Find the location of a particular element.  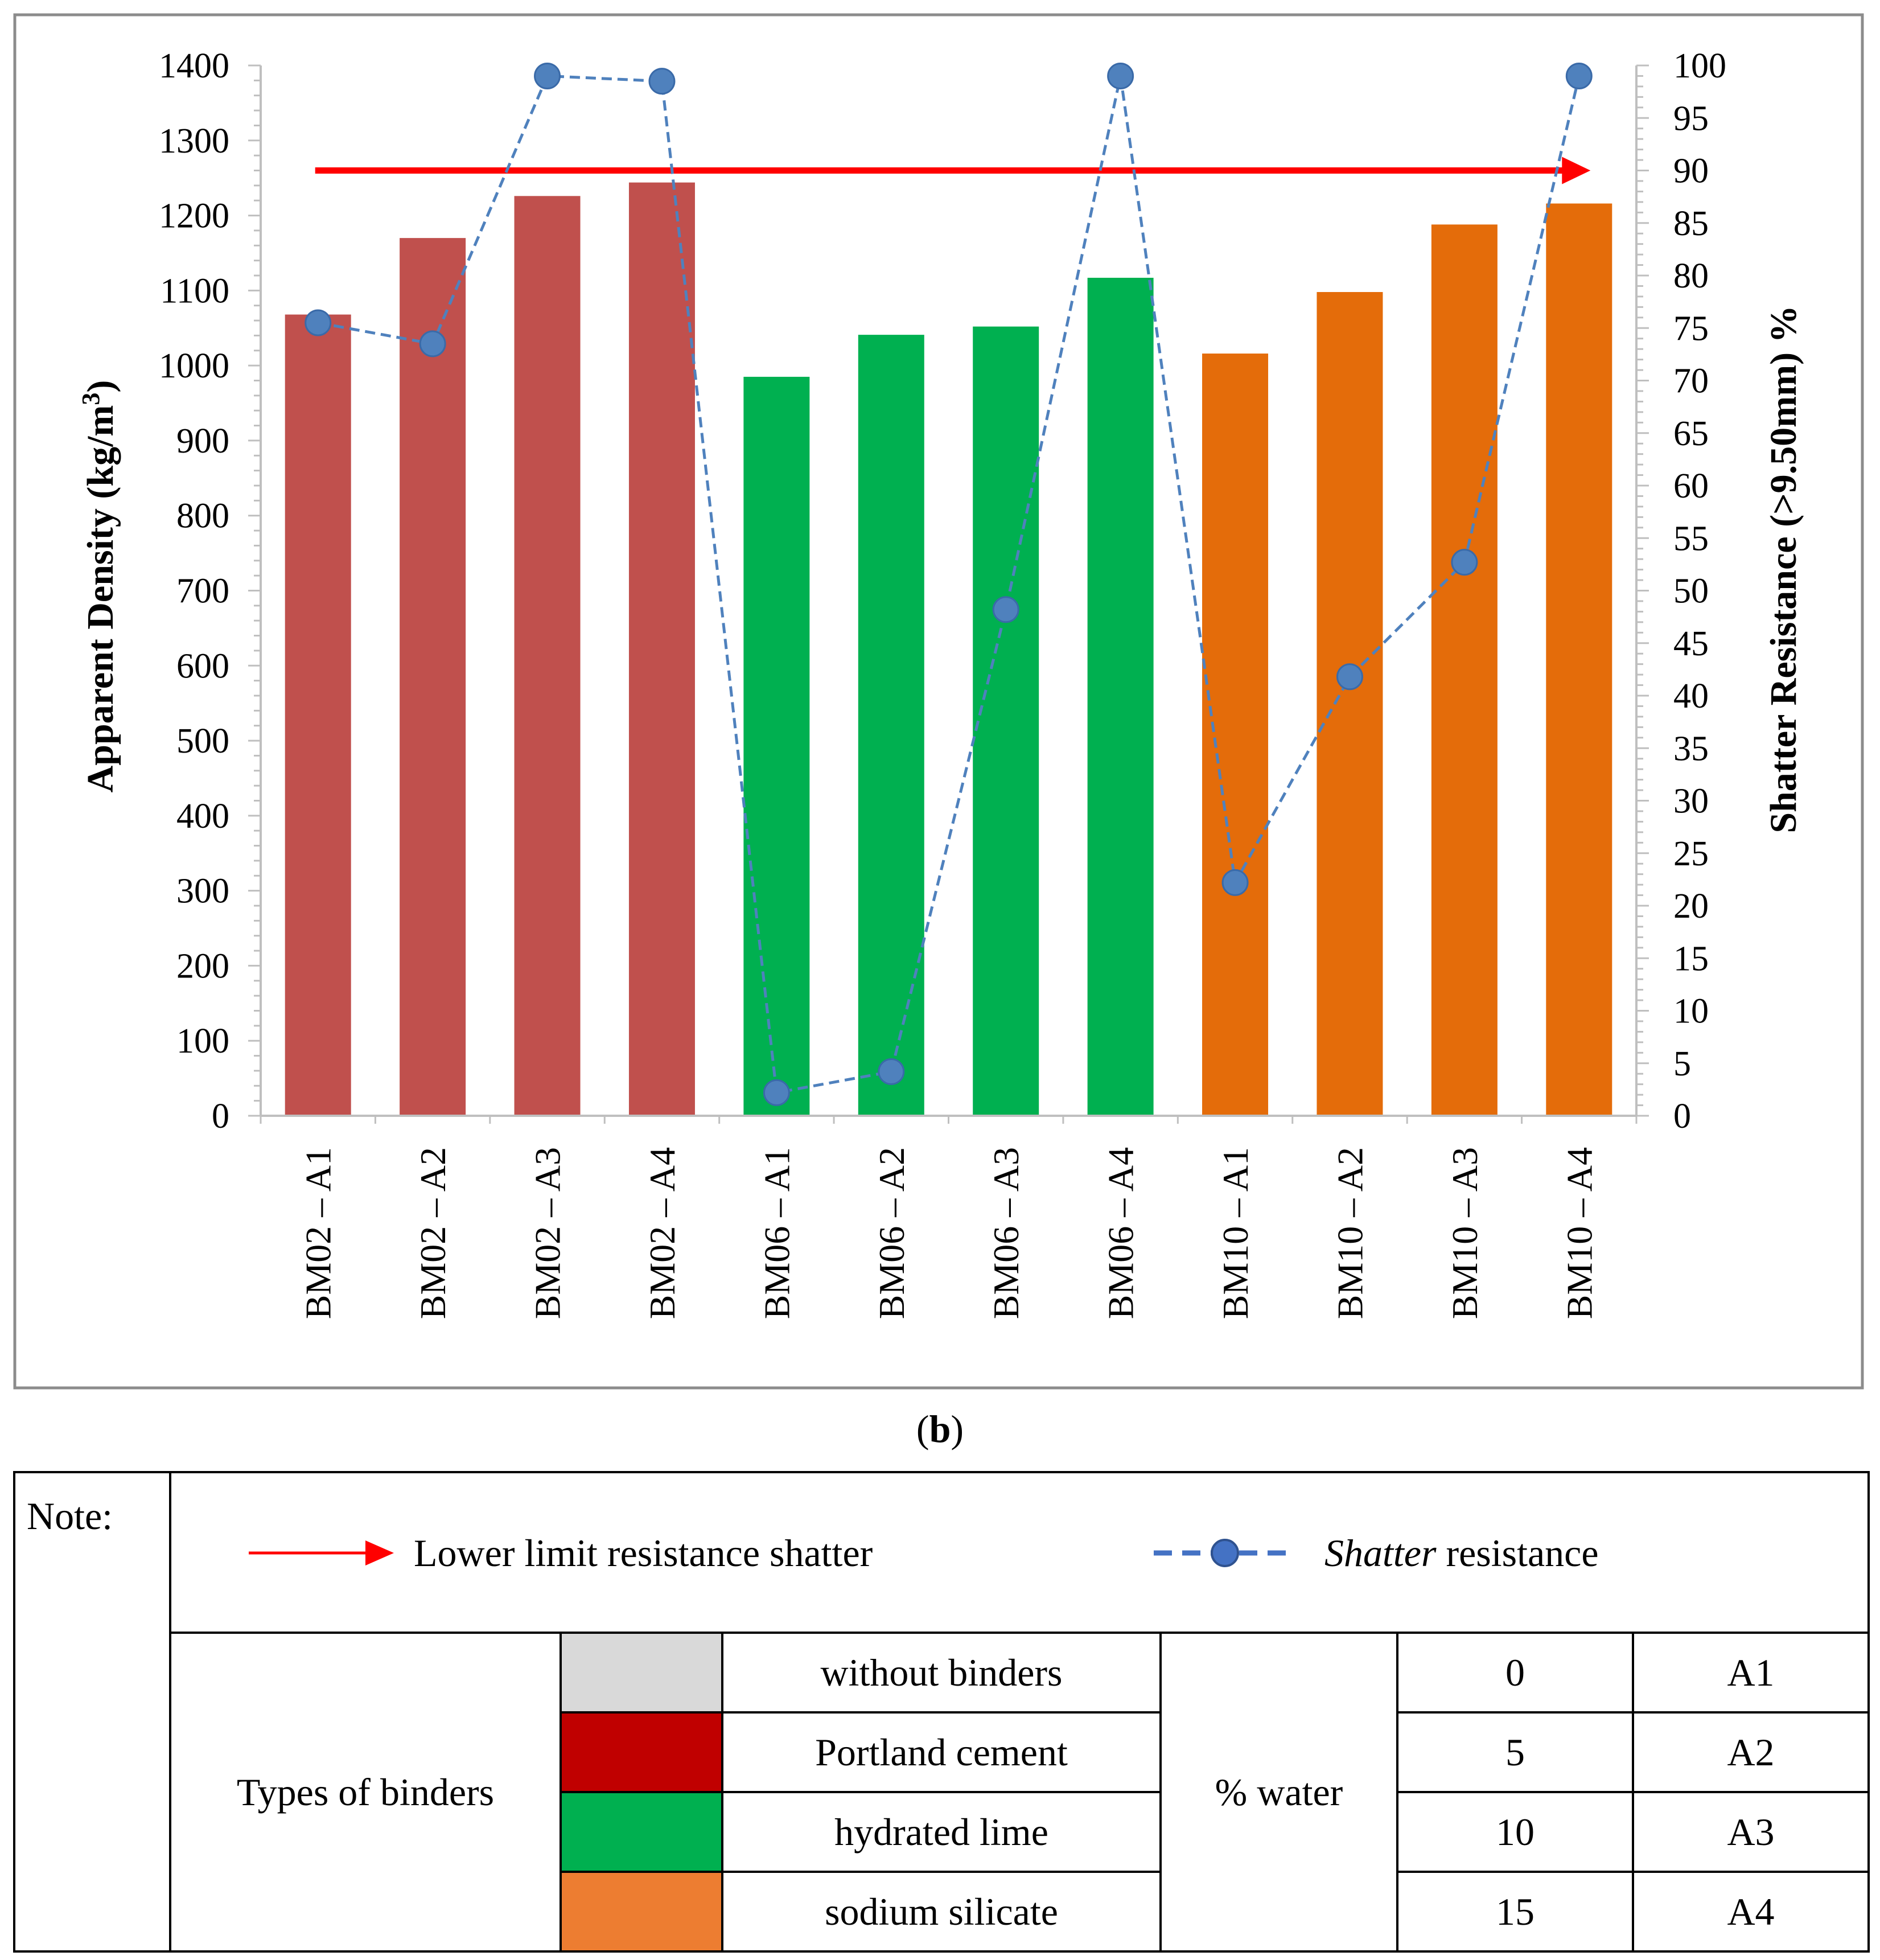

water-code: A2 is located at coordinates (1751, 1752).